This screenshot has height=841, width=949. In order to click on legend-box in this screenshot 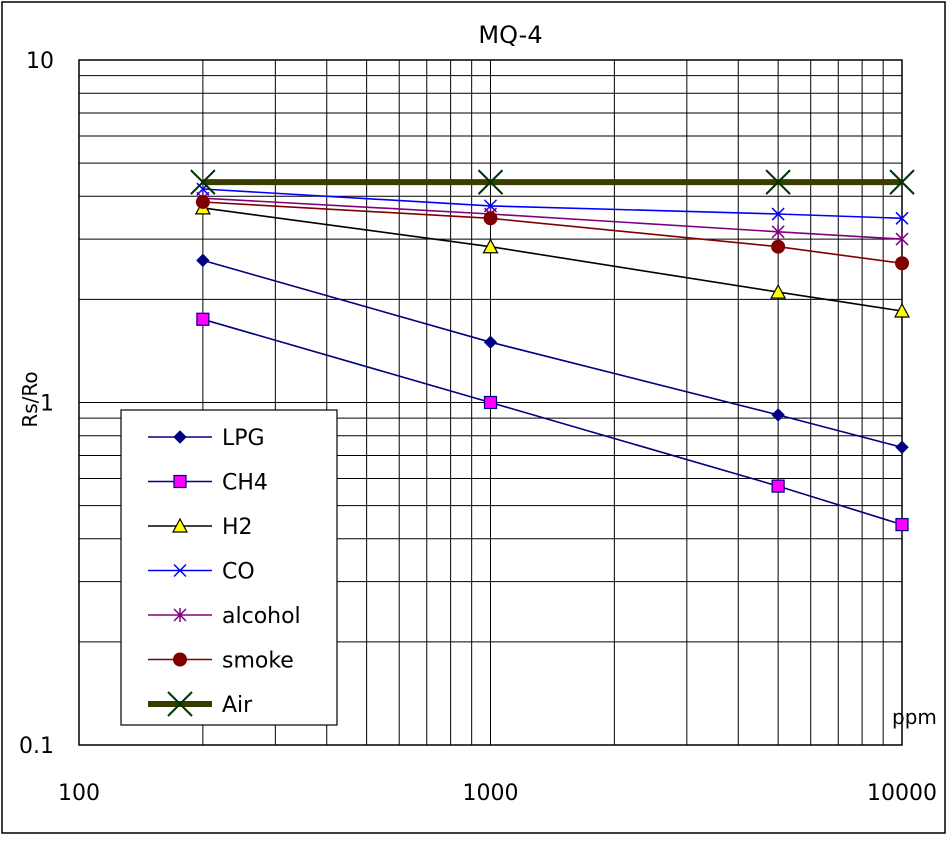, I will do `click(229, 567)`.